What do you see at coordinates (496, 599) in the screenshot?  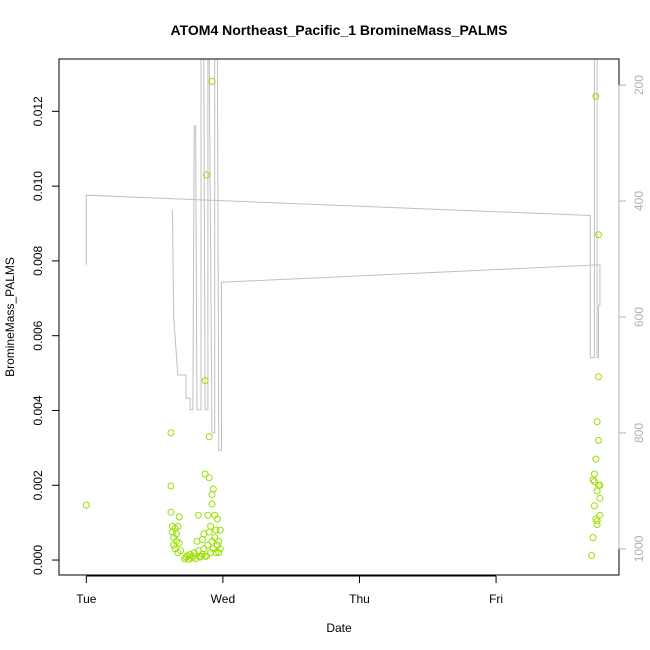 I see `x-tick-label: Fri` at bounding box center [496, 599].